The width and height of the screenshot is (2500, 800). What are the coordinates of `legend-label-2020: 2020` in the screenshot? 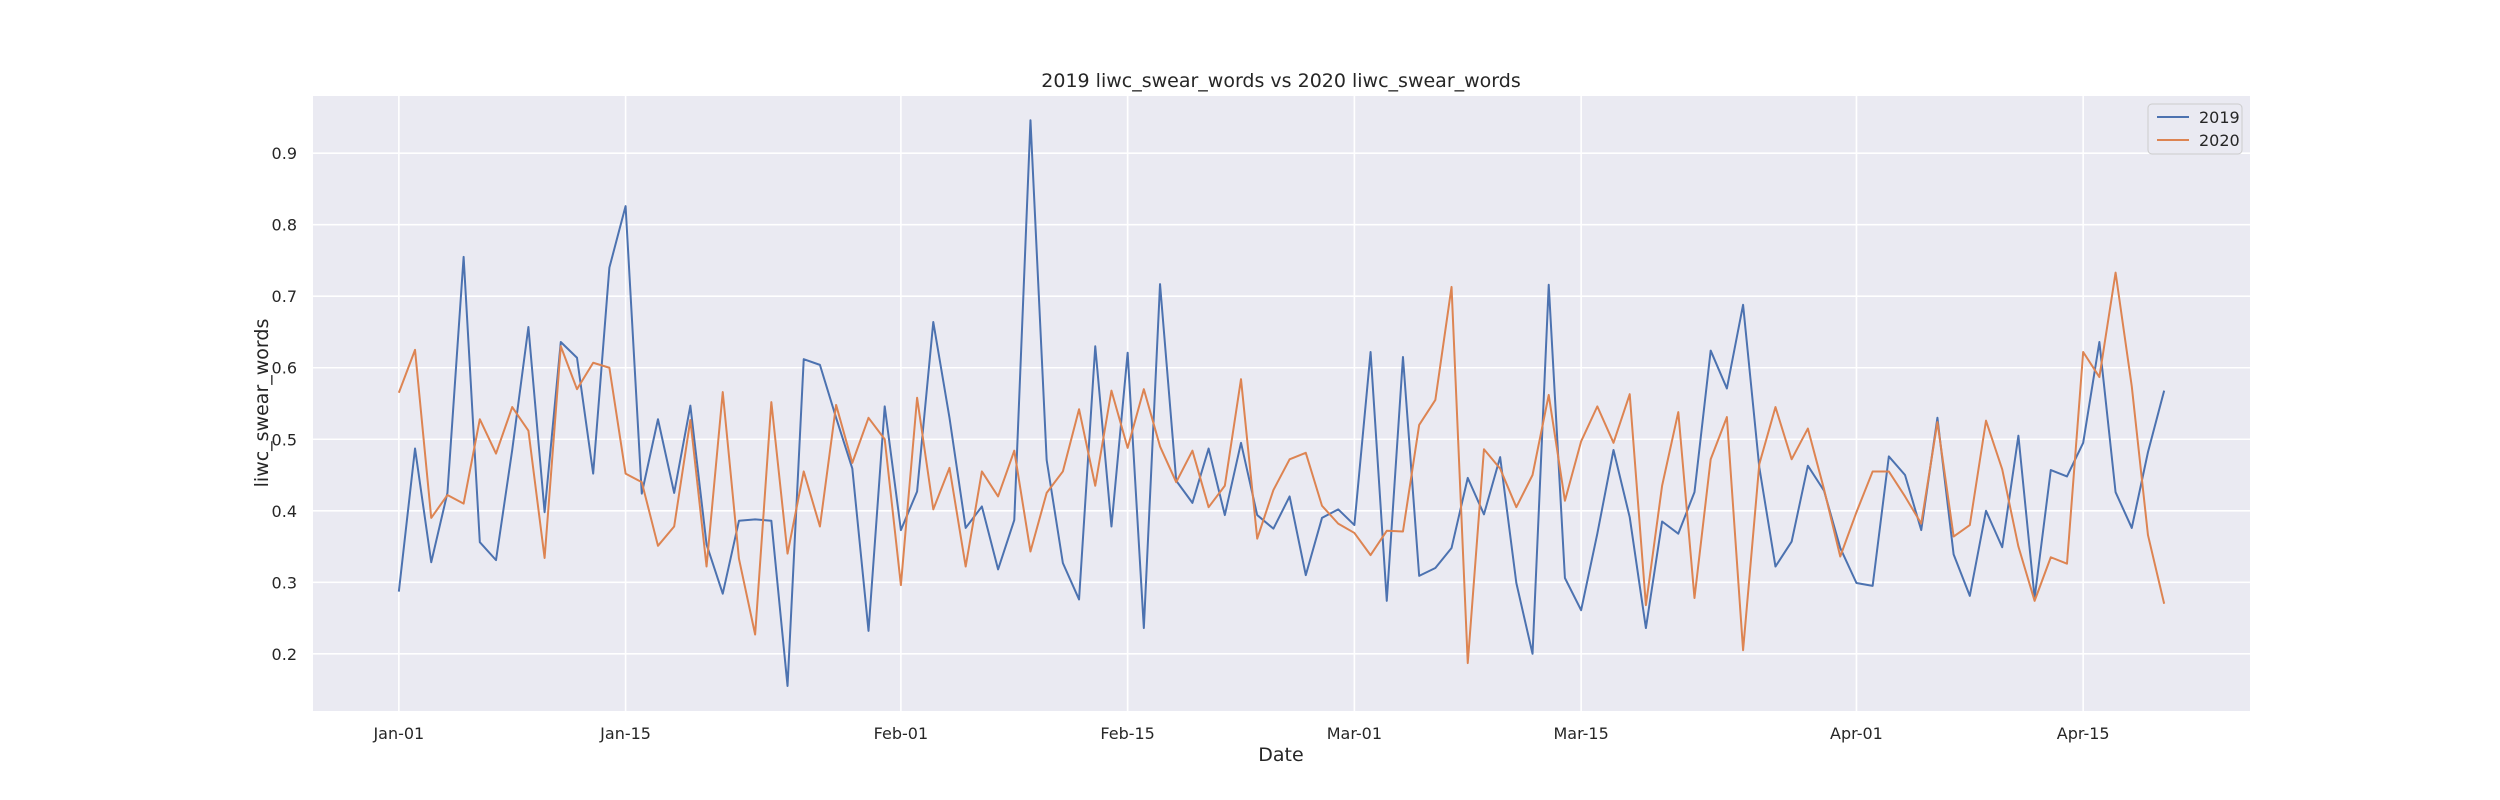 It's located at (2219, 140).